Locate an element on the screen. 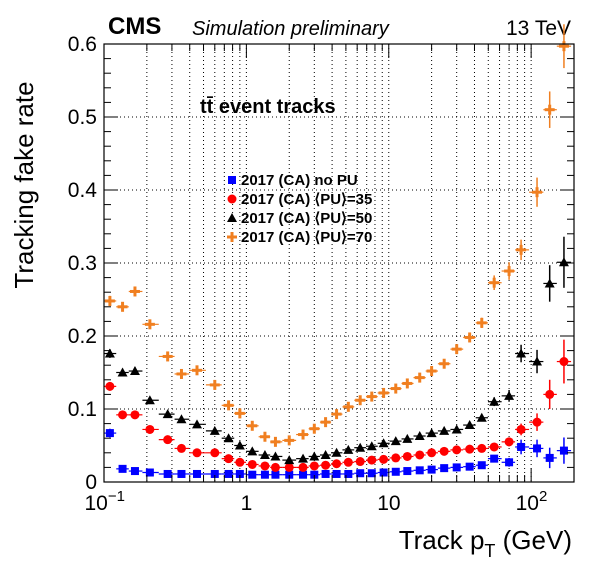  x-axis-label-main: Track p is located at coordinates (442, 540).